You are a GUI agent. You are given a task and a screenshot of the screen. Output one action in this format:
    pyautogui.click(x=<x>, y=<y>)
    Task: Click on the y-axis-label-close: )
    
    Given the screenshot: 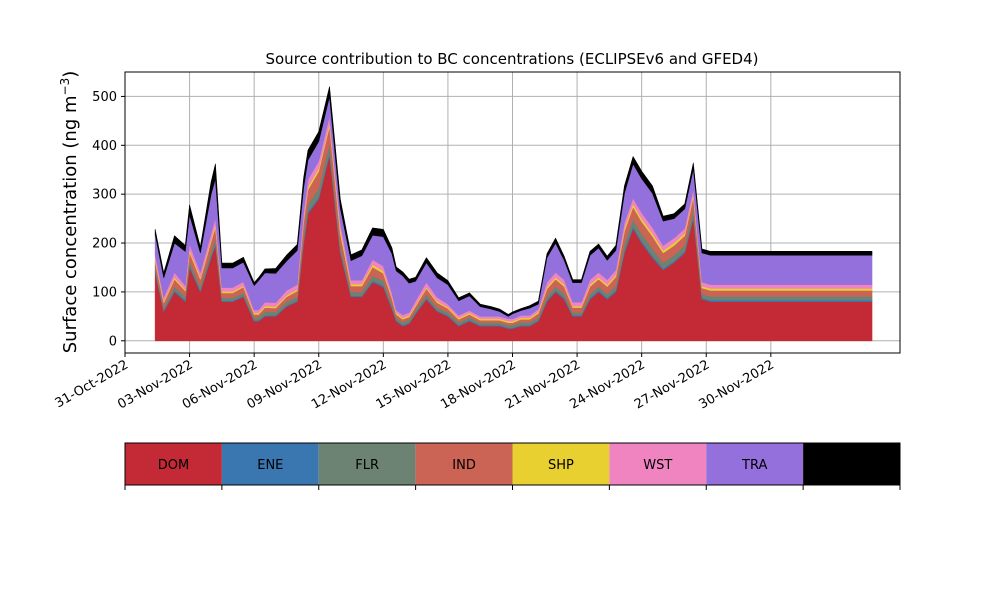 What is the action you would take?
    pyautogui.click(x=70, y=74)
    